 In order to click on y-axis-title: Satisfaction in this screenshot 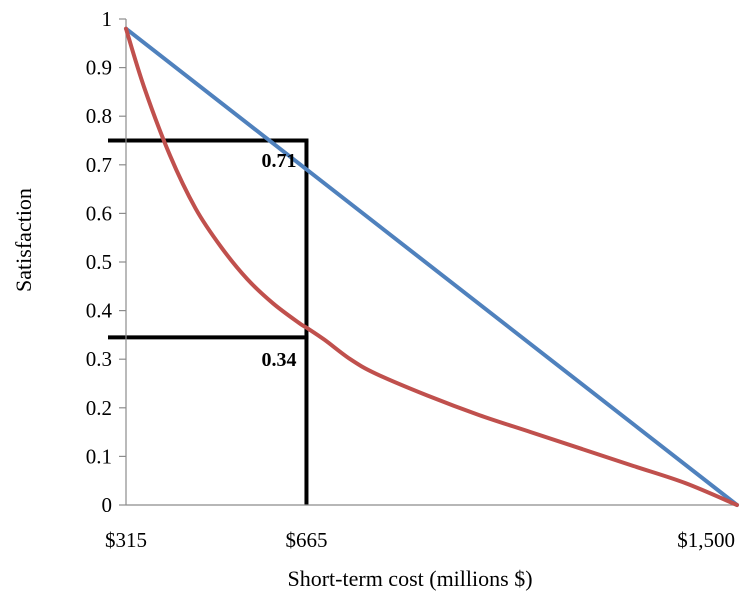, I will do `click(23, 240)`.